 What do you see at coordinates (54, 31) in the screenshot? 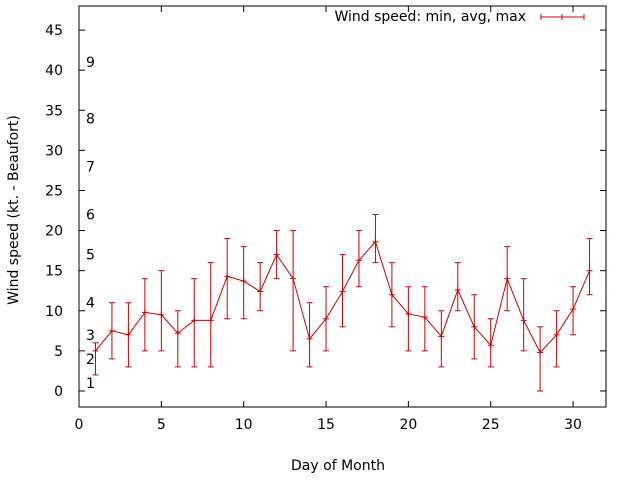
I see `y-tick-label: 45` at bounding box center [54, 31].